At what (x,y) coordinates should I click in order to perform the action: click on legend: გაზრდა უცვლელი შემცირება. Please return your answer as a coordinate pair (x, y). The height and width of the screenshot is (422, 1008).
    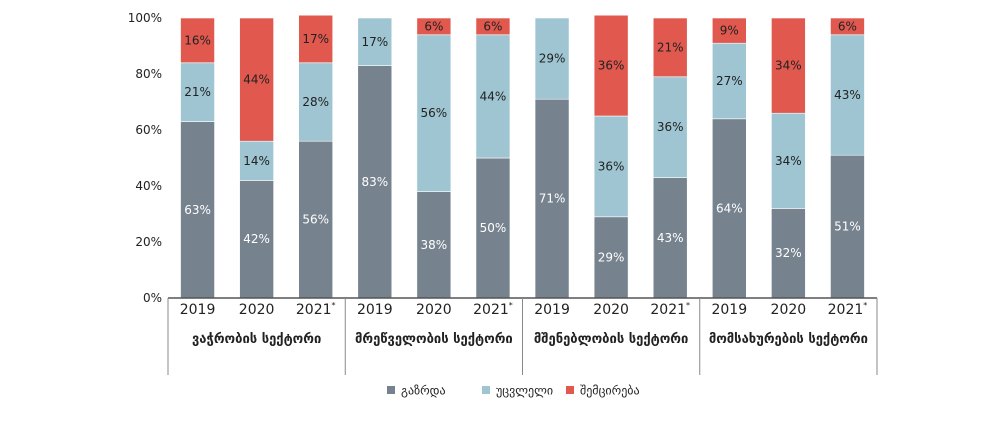
    Looking at the image, I should click on (513, 391).